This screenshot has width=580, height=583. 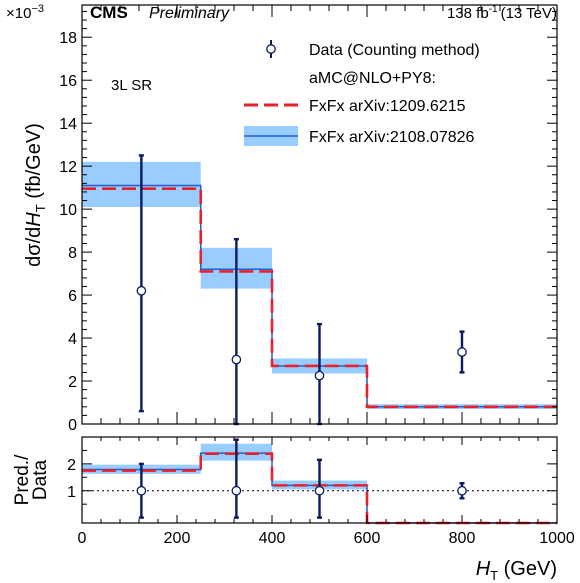 What do you see at coordinates (22, 479) in the screenshot?
I see `ratio-y-axis-title-line1: Pred./` at bounding box center [22, 479].